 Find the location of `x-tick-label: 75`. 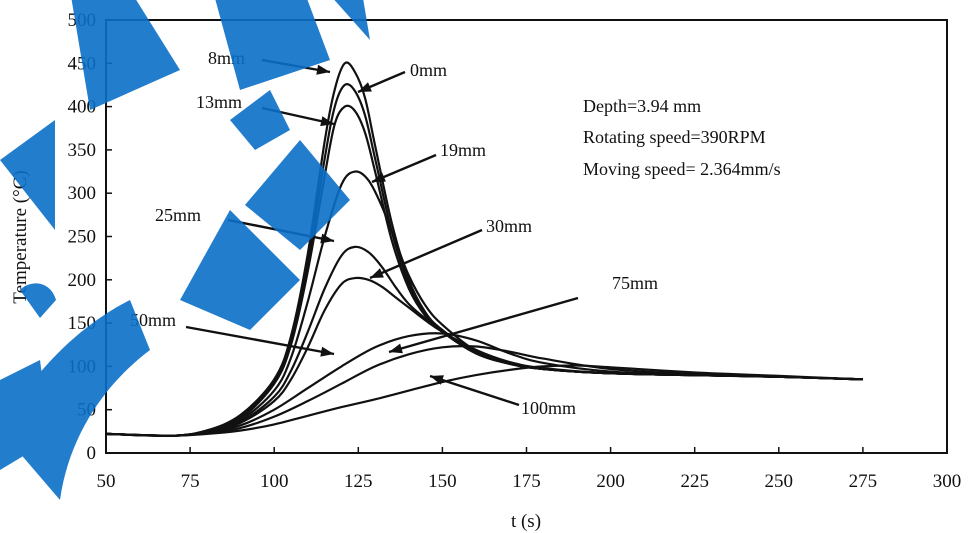

x-tick-label: 75 is located at coordinates (190, 481).